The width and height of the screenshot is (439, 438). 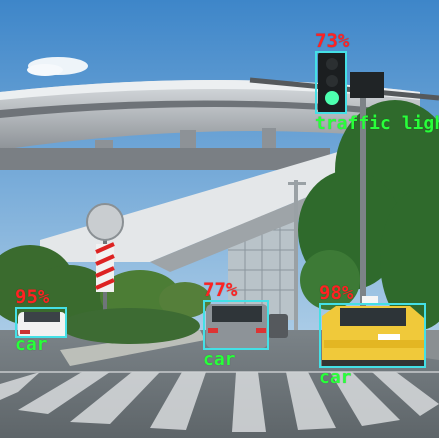 What do you see at coordinates (370, 300) in the screenshot?
I see `taxi-roof-sign` at bounding box center [370, 300].